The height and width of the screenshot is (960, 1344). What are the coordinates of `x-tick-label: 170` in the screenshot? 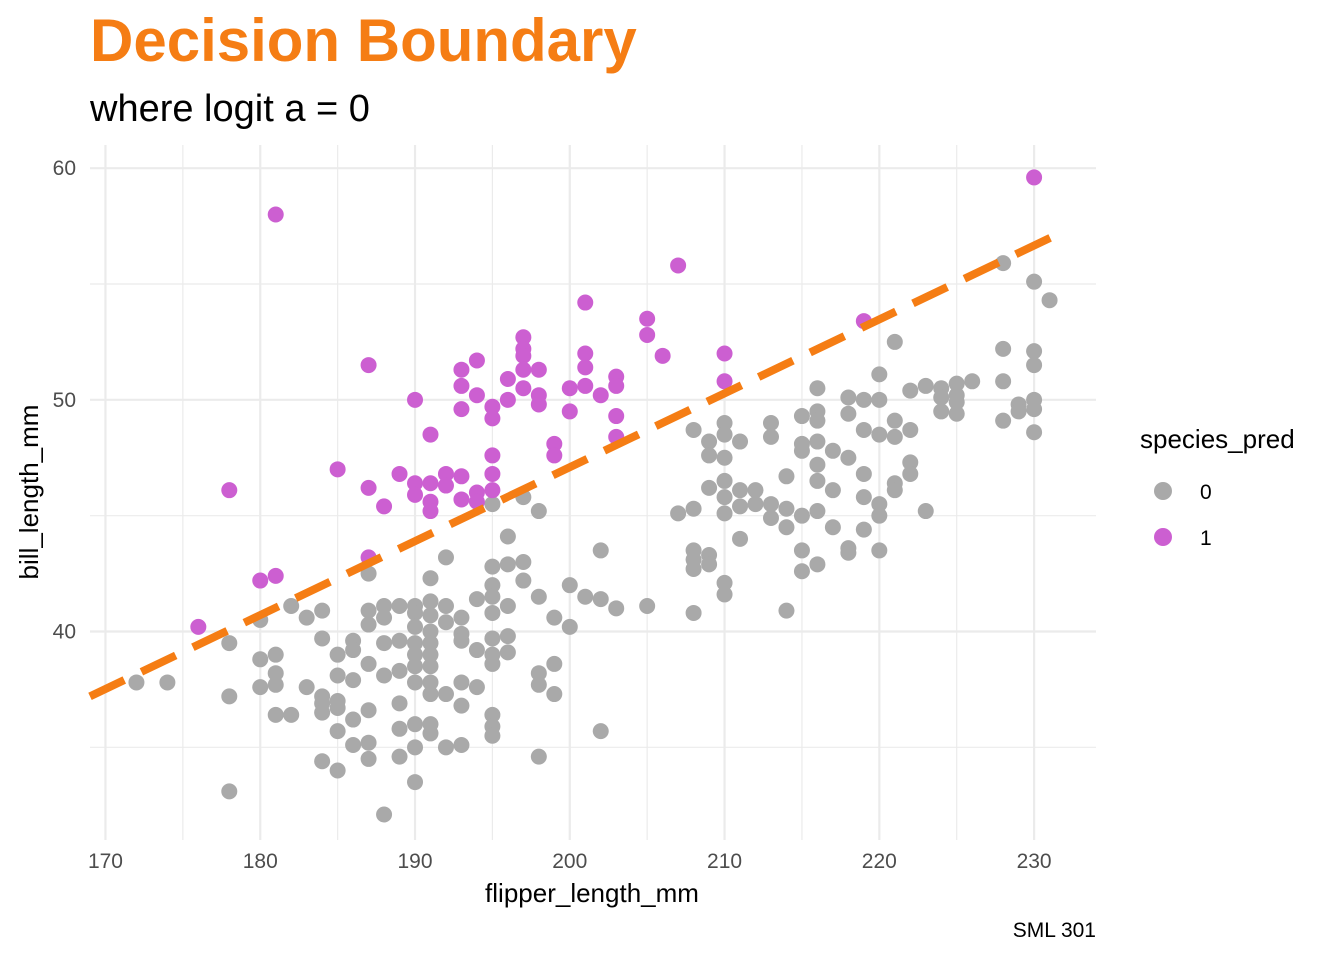 It's located at (105, 861).